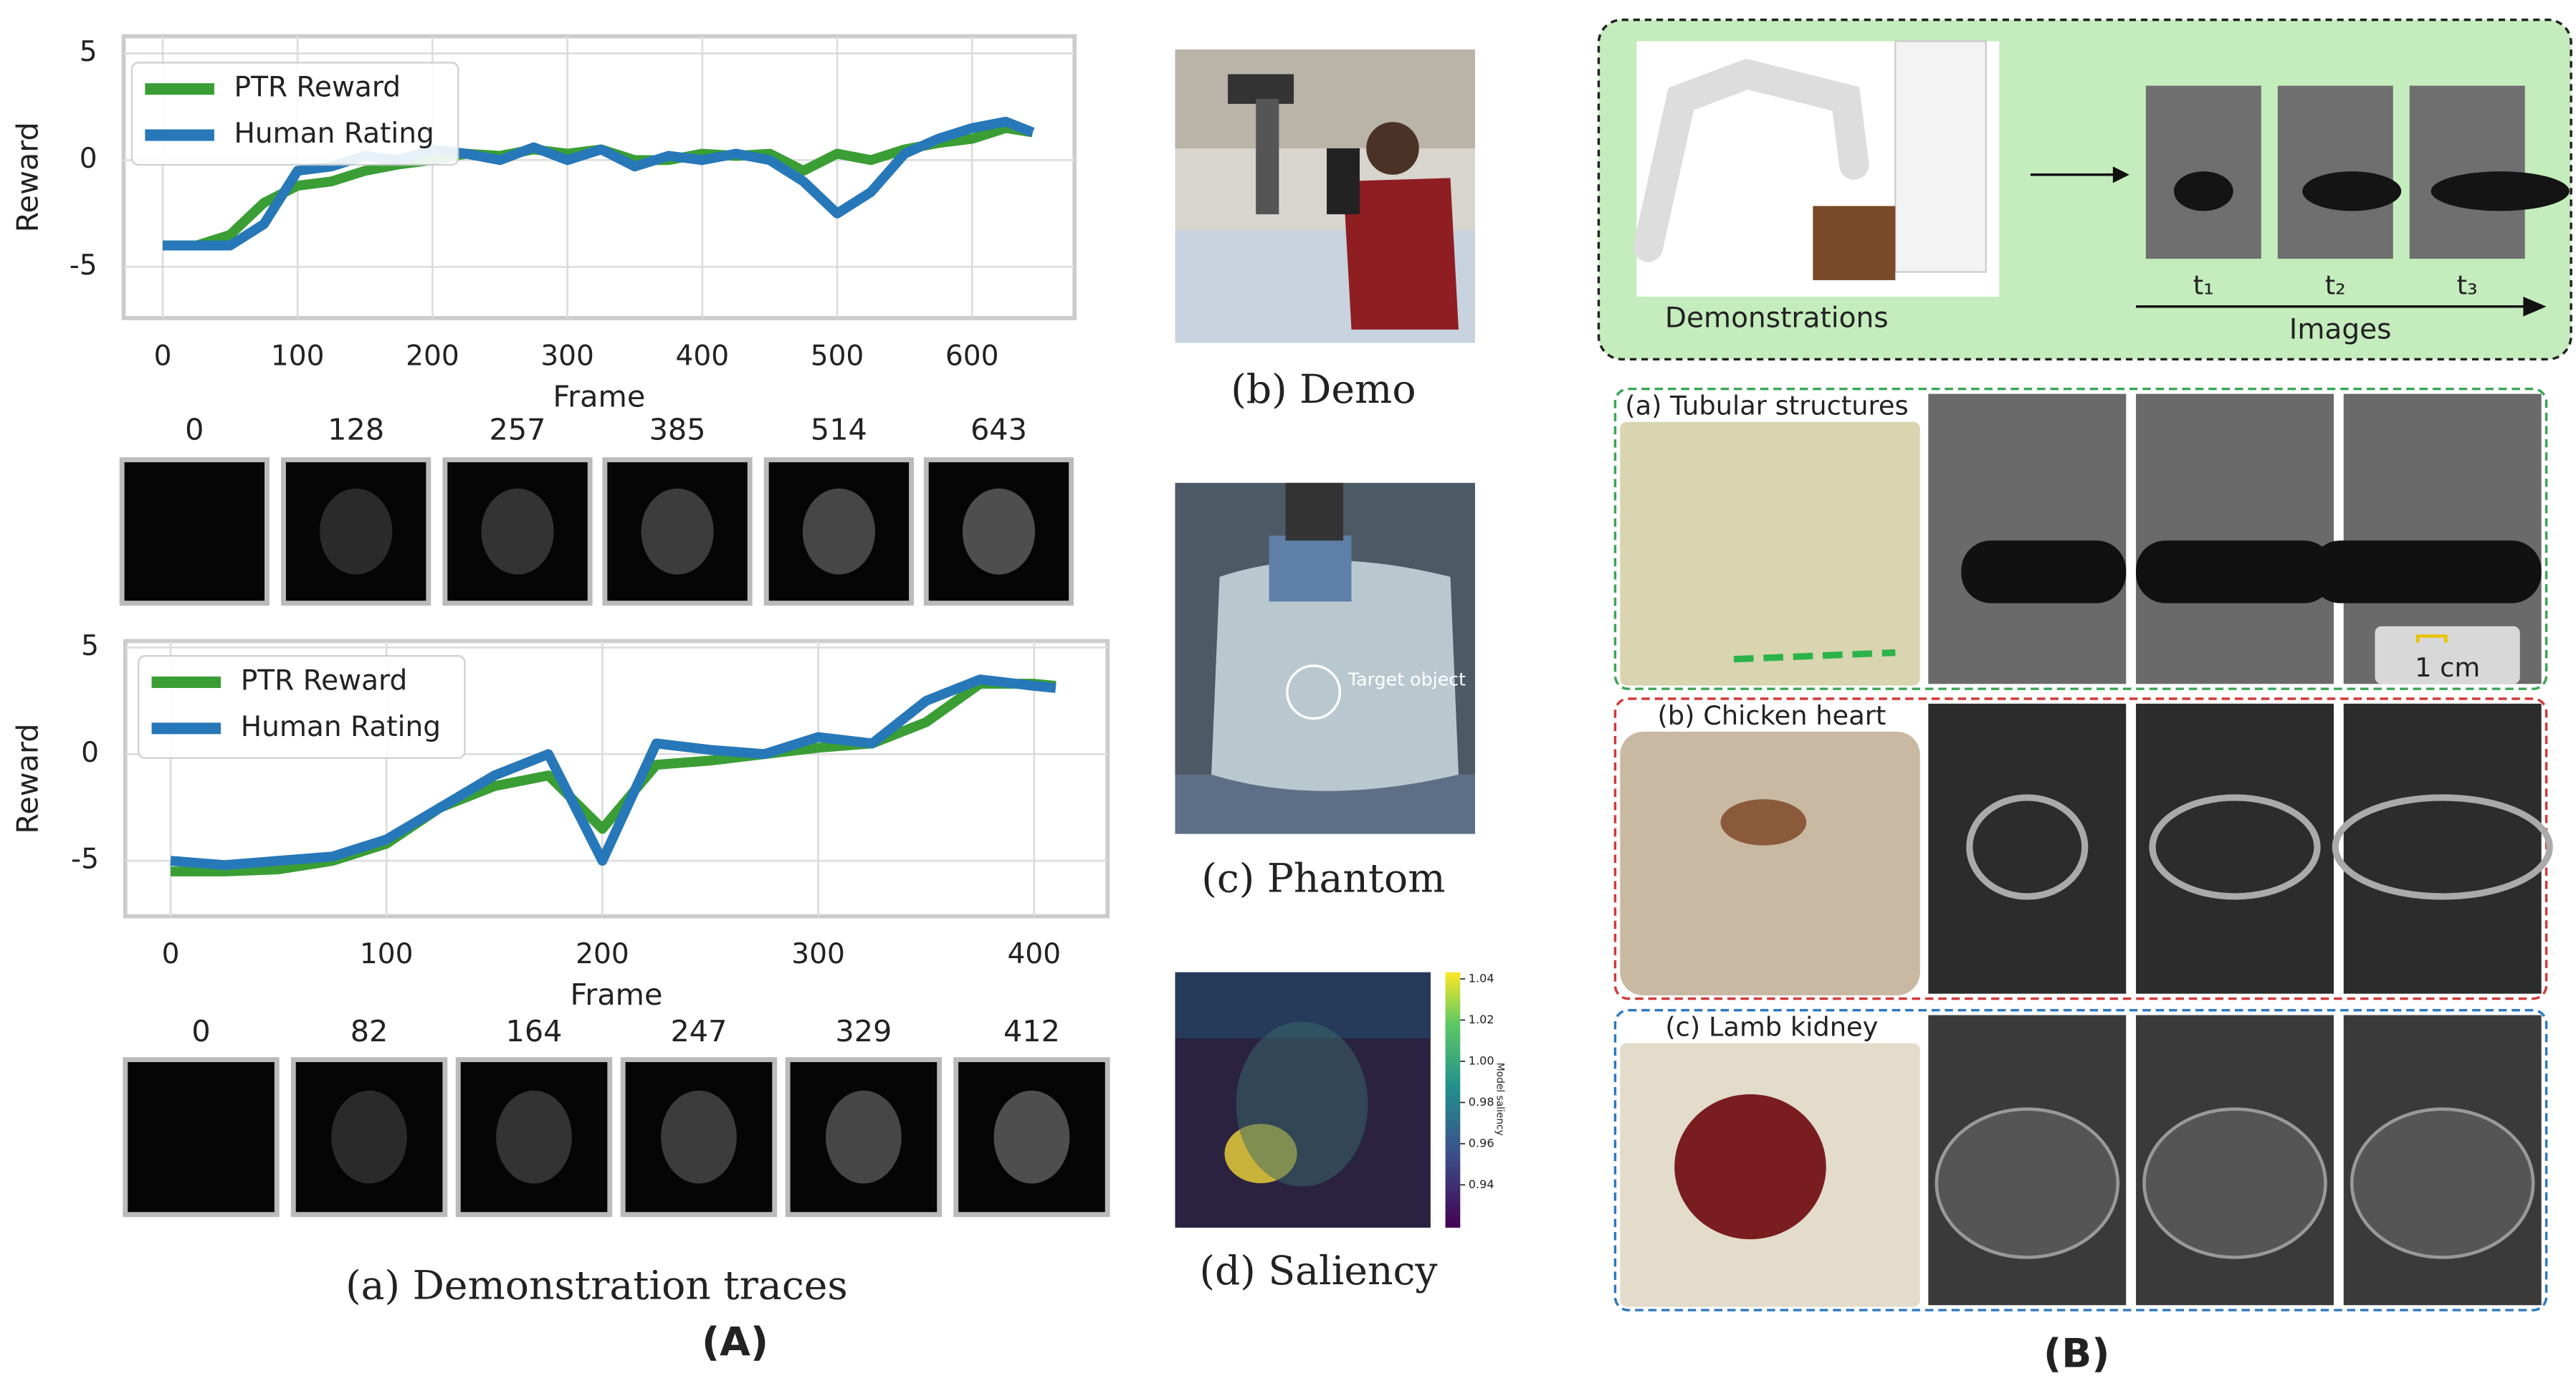  Describe the element at coordinates (1406, 679) in the screenshot. I see `annotation: Target object` at that location.